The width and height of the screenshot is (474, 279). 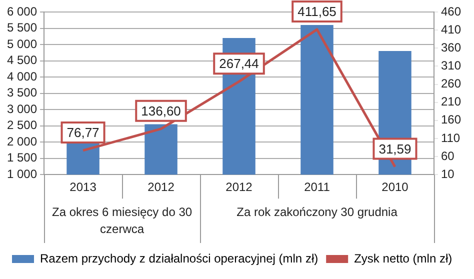 What do you see at coordinates (22, 76) in the screenshot?
I see `y-tick-label: 4 000` at bounding box center [22, 76].